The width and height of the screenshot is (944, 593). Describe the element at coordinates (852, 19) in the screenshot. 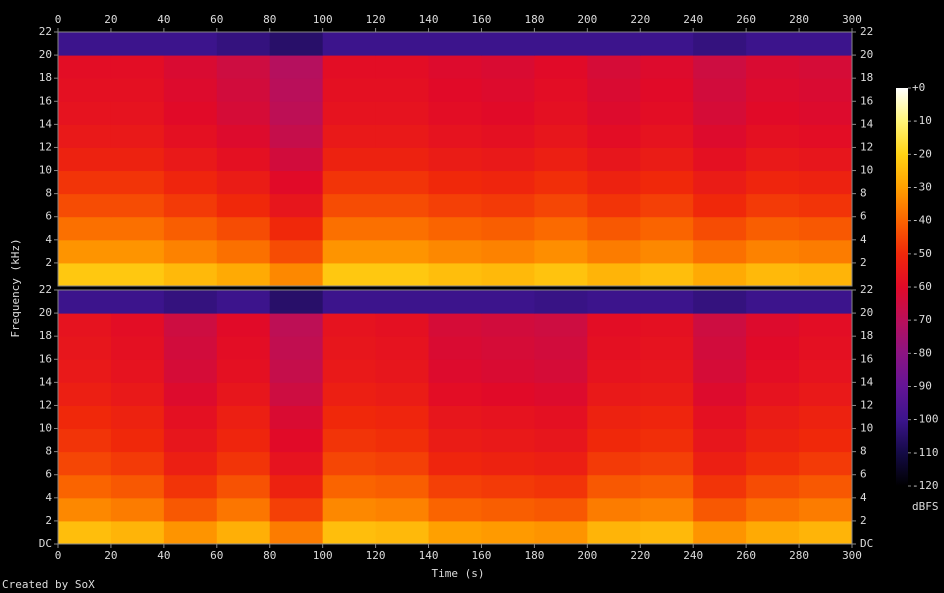

I see `x-tick-label: 300` at that location.